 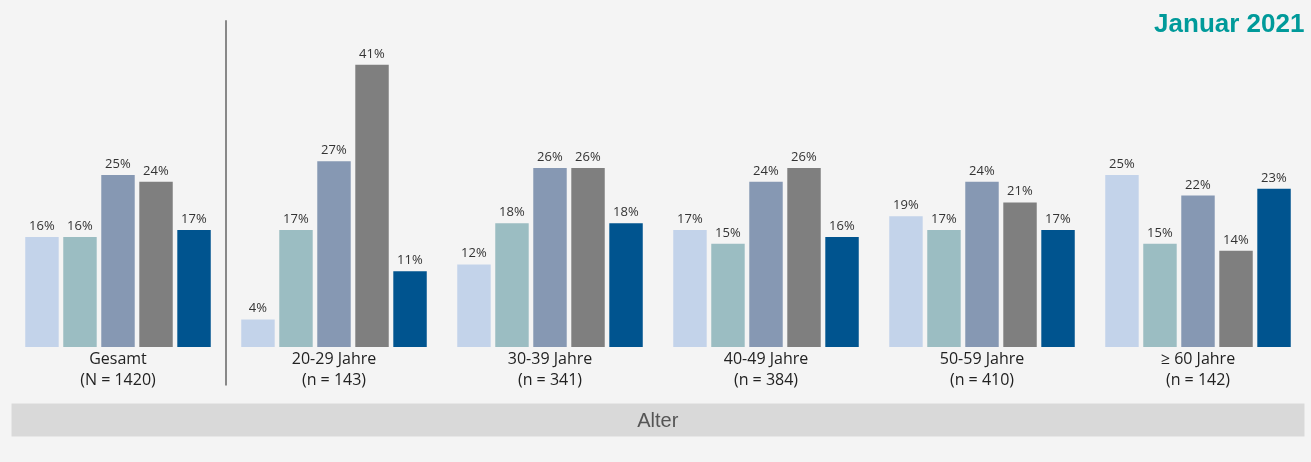 I want to click on x-tick-label: ≥ 60 Jahre (n = 142), so click(x=1198, y=368).